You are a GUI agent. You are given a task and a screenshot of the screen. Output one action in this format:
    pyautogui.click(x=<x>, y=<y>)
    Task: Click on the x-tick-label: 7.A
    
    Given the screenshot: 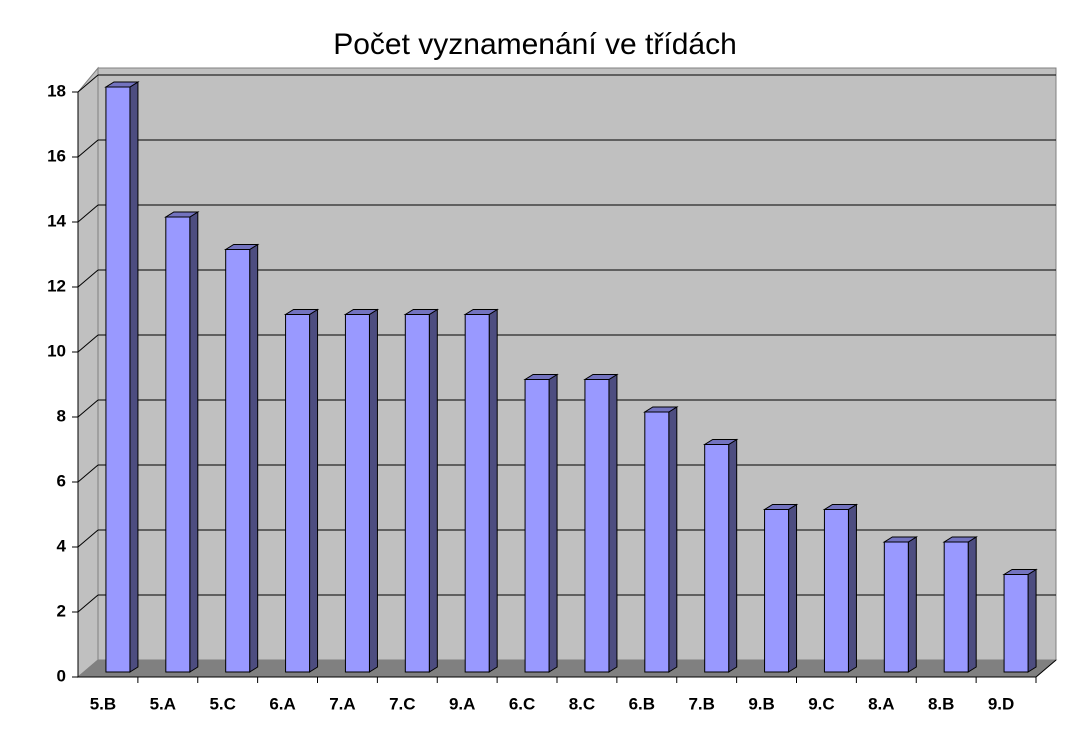 What is the action you would take?
    pyautogui.click(x=342, y=703)
    